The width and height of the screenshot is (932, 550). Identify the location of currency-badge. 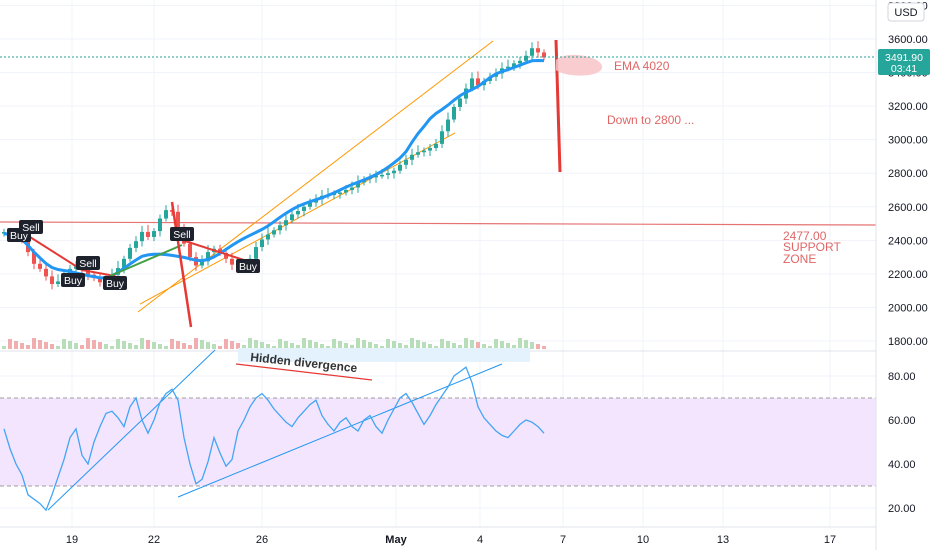
(906, 12).